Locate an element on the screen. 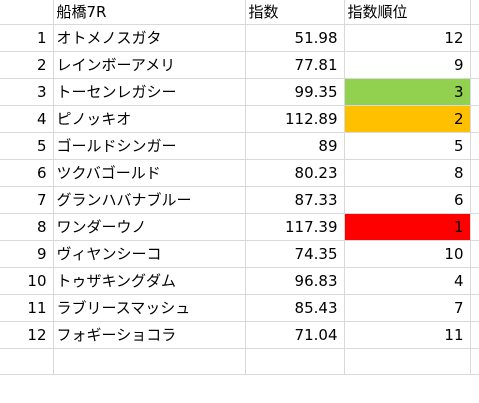  index-value-cell: 85.43 is located at coordinates (295, 308).